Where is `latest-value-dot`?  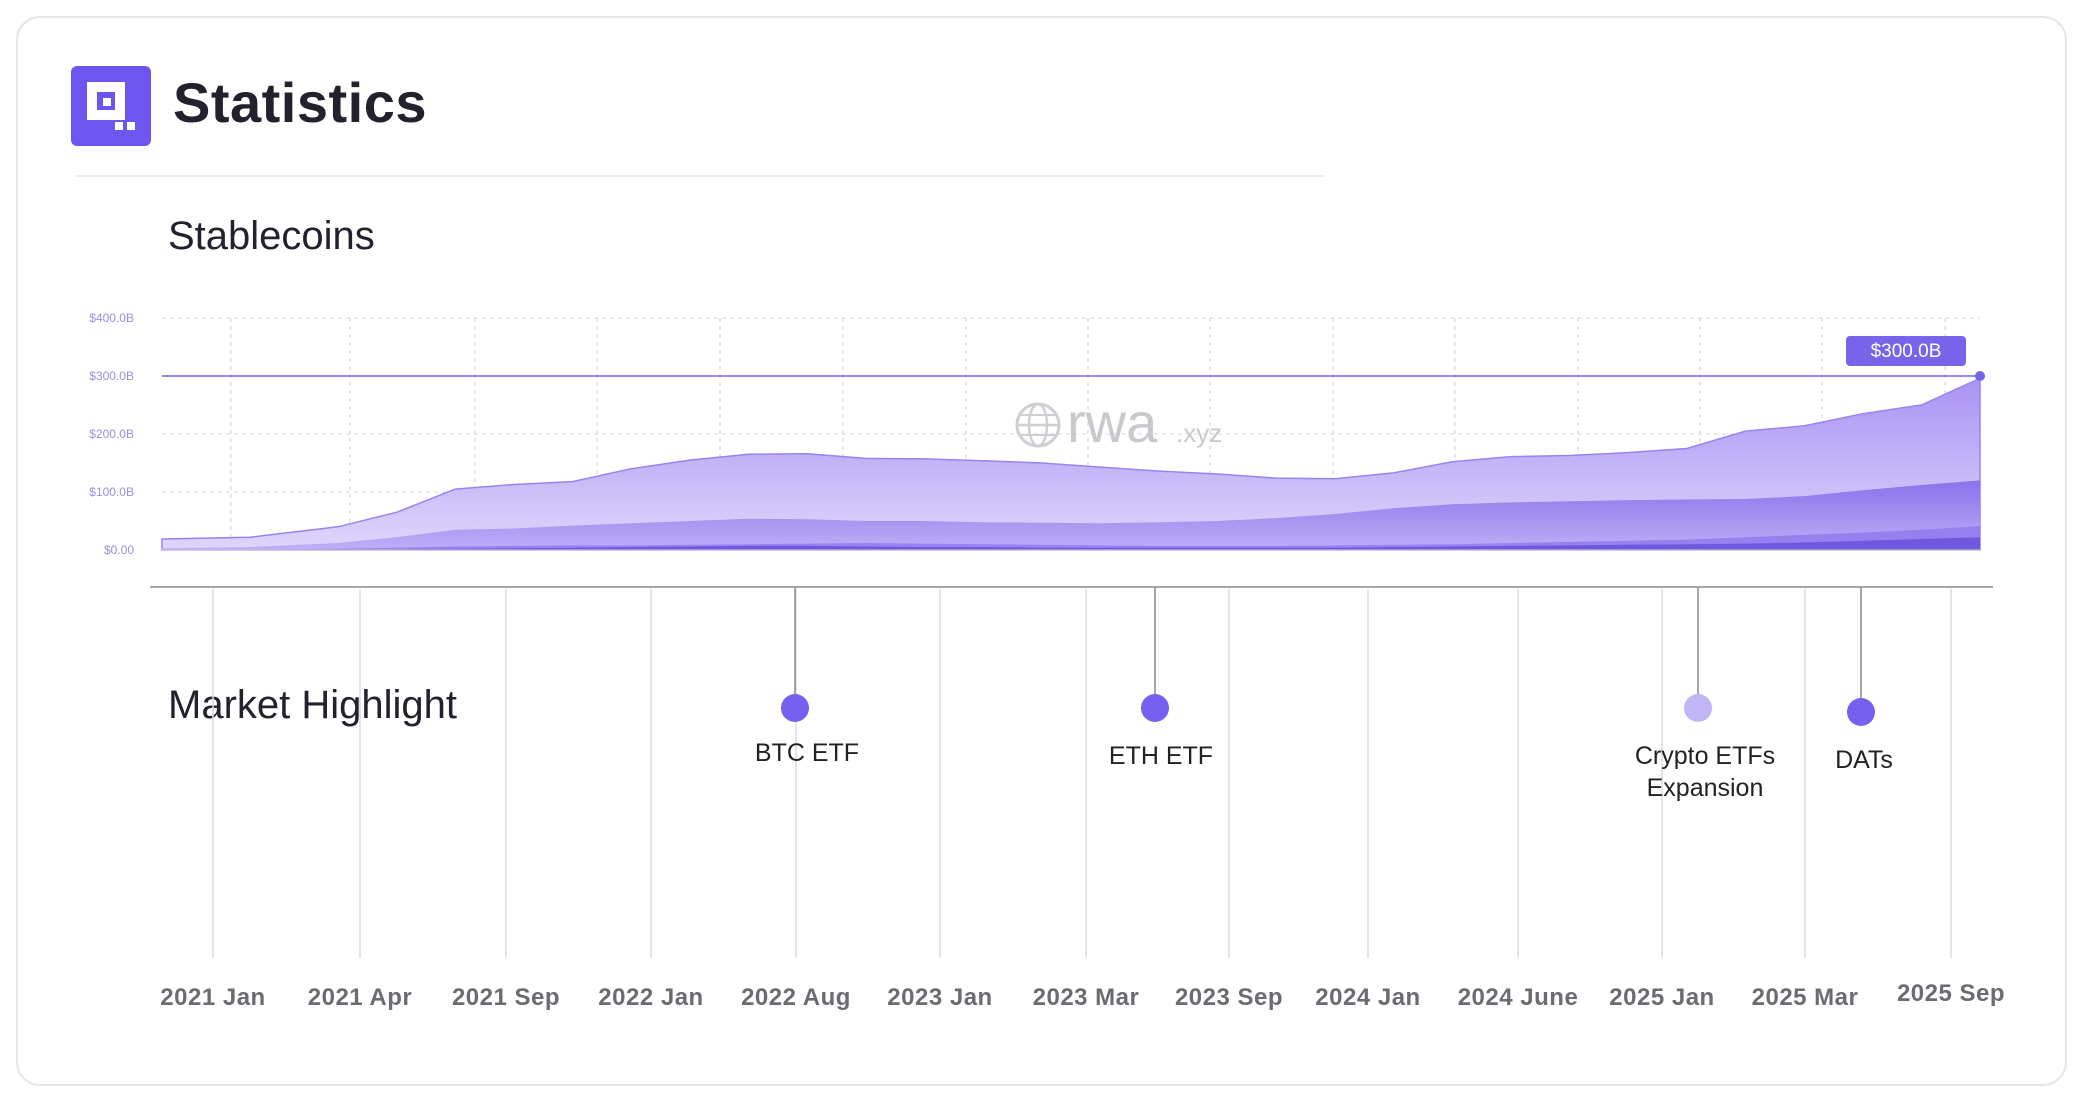
latest-value-dot is located at coordinates (1980, 376).